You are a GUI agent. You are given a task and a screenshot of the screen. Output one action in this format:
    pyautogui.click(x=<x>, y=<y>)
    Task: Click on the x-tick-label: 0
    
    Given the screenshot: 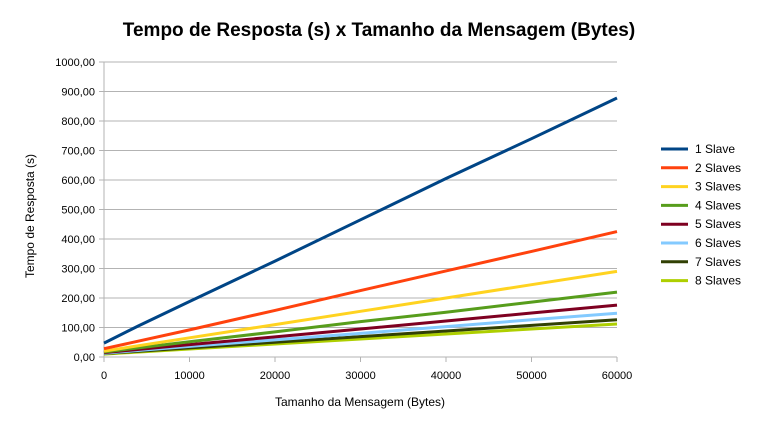 What is the action you would take?
    pyautogui.click(x=104, y=376)
    